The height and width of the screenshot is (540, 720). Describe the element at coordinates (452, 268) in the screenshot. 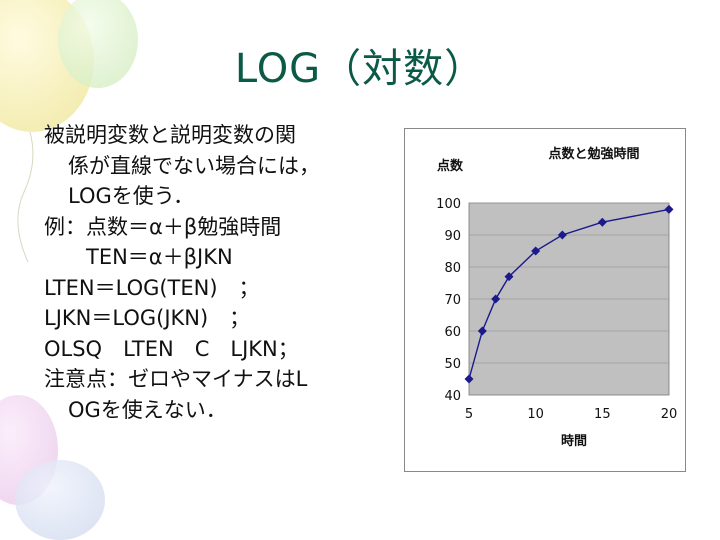

I see `y-tick-label: 80` at that location.